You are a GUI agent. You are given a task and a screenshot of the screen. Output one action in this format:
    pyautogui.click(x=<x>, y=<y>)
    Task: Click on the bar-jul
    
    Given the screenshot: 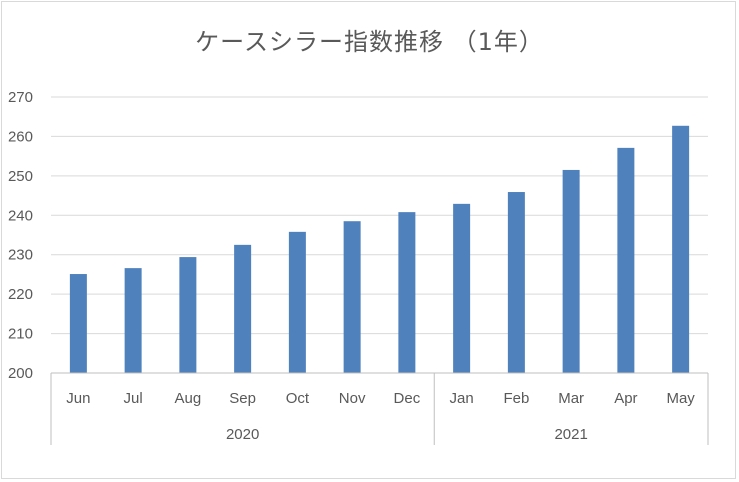 What is the action you would take?
    pyautogui.click(x=133, y=320)
    